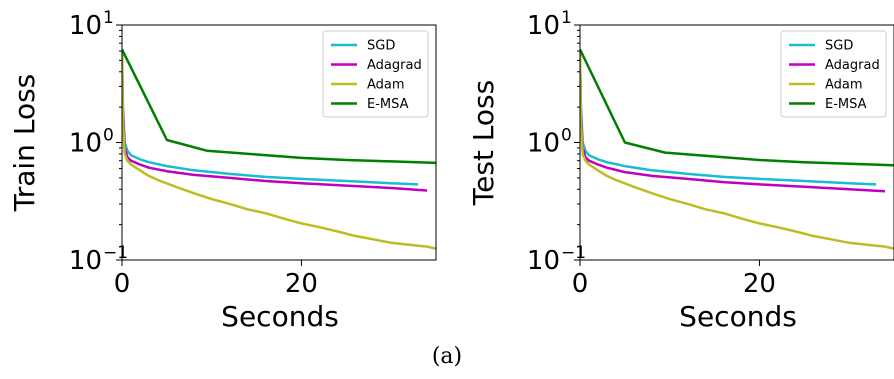 This screenshot has height=379, width=894. Describe the element at coordinates (483, 143) in the screenshot. I see `y-axis-label: Test Loss` at that location.